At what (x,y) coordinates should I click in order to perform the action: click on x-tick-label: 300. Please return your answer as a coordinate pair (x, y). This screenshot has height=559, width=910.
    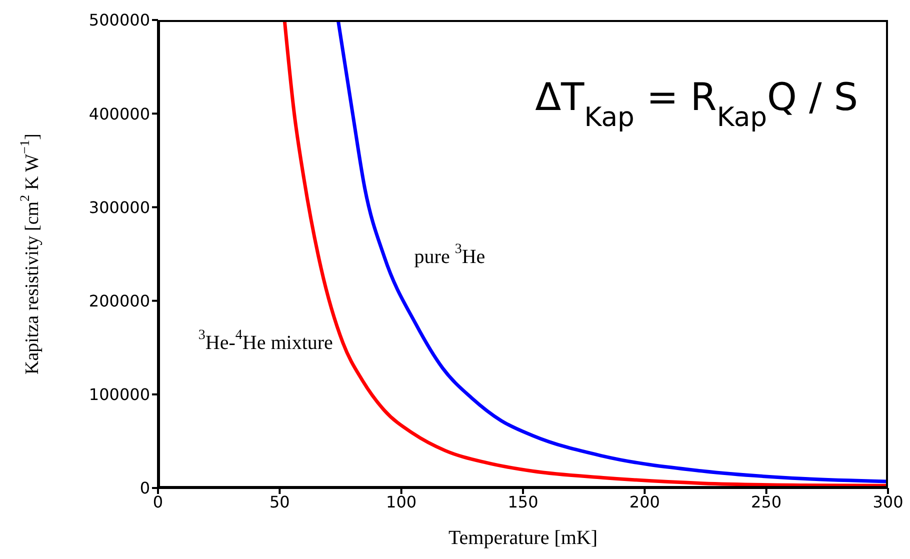
    Looking at the image, I should click on (888, 502).